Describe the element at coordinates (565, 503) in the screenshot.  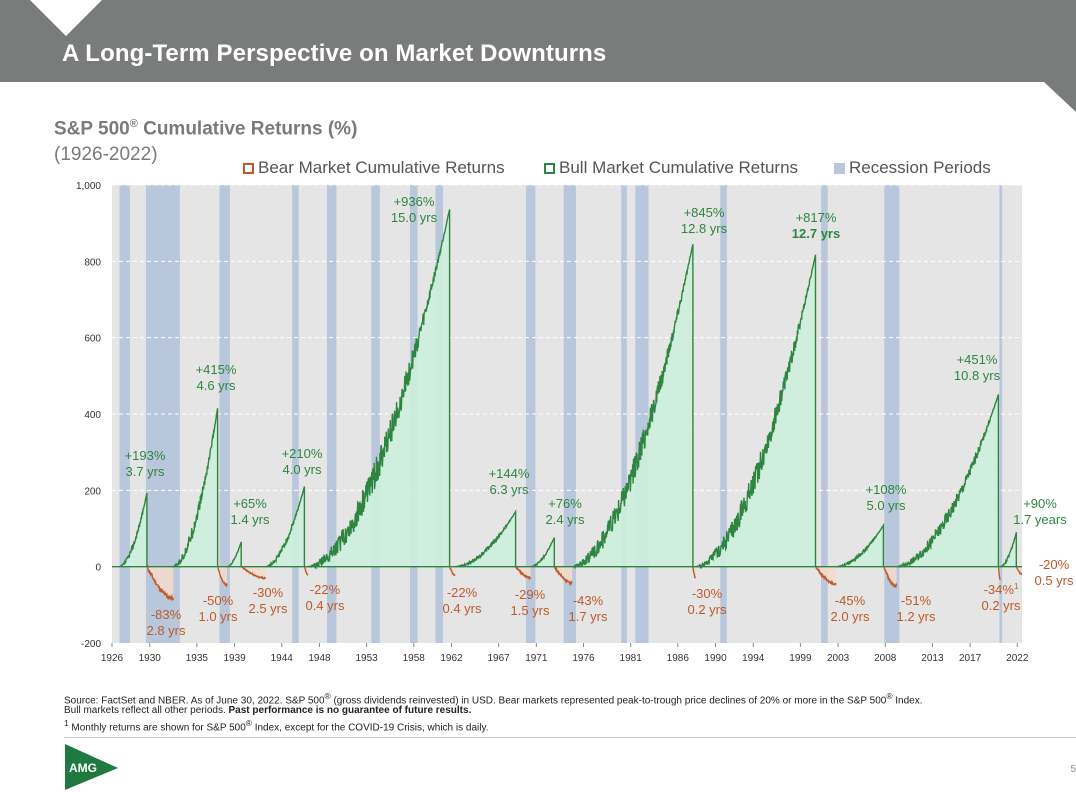
I see `bull-gain-label: +76%` at that location.